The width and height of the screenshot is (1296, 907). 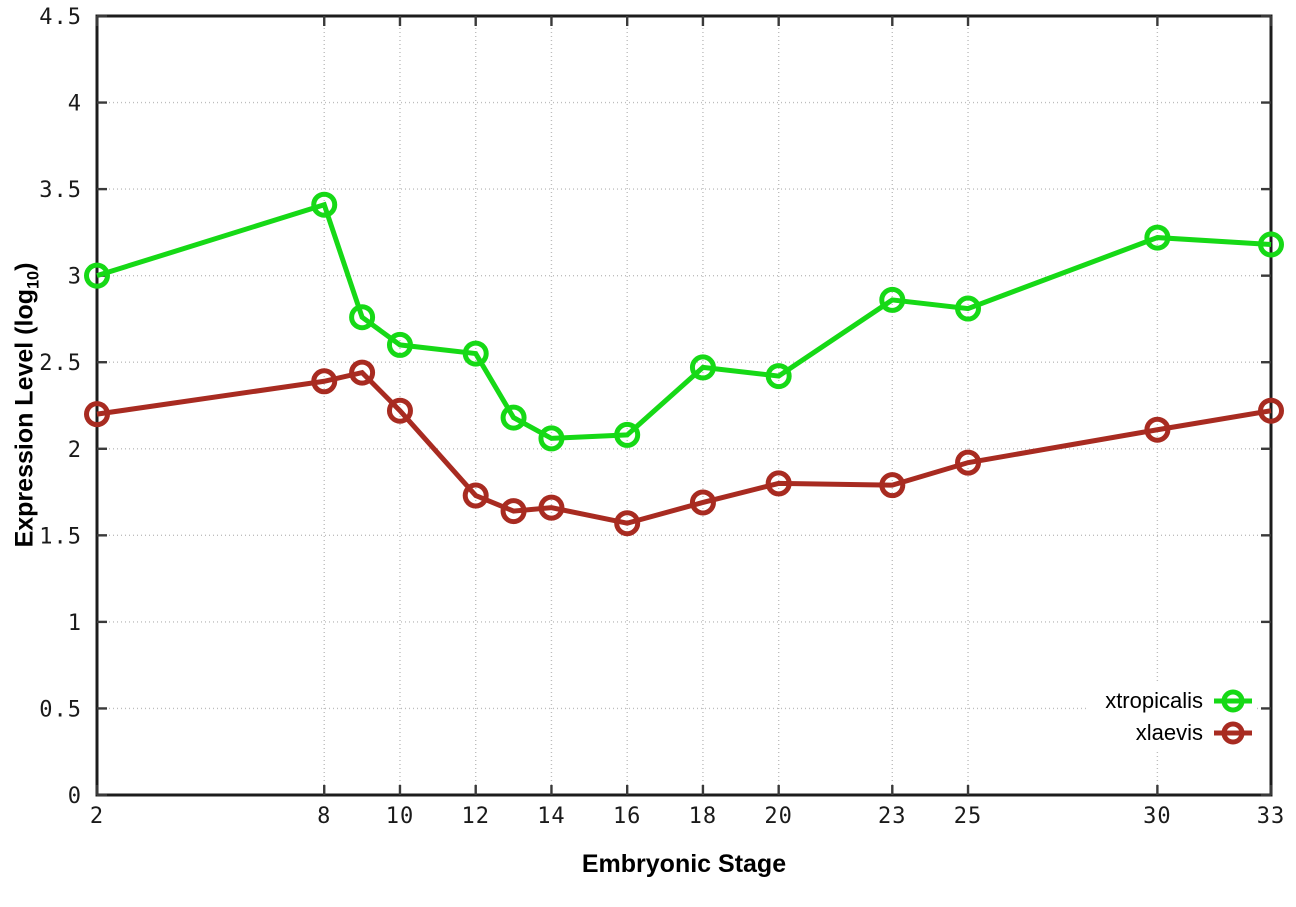 What do you see at coordinates (60, 536) in the screenshot?
I see `y-tick-label: 1.5` at bounding box center [60, 536].